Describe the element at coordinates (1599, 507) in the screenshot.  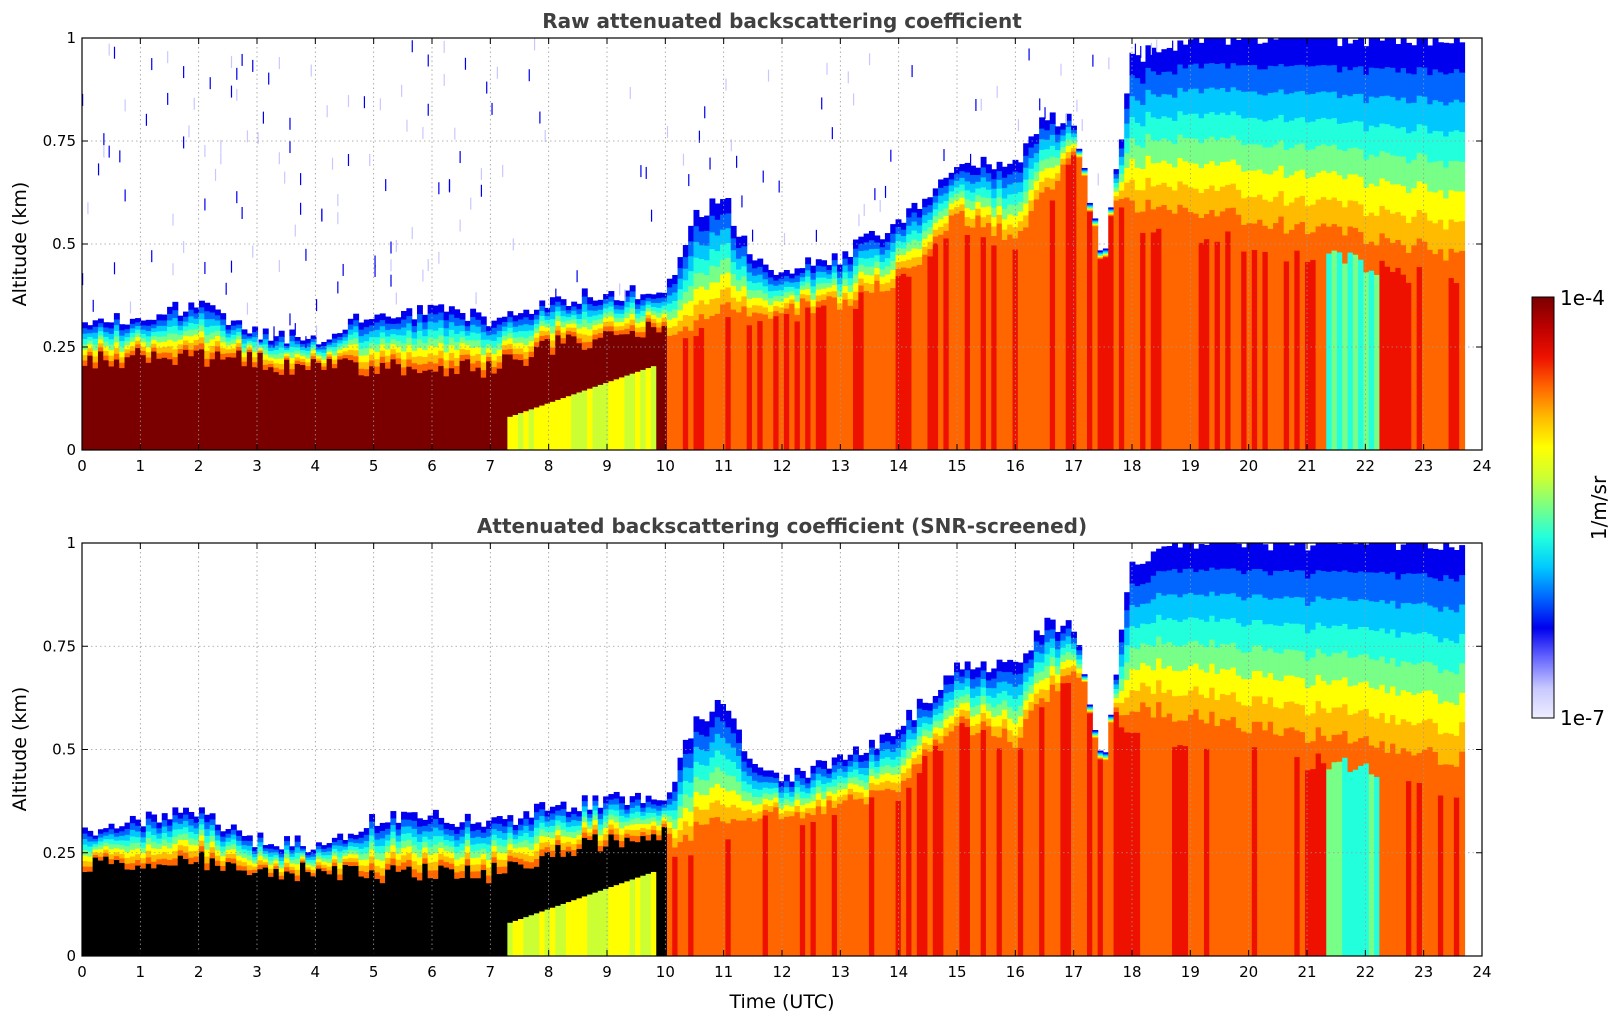
I see `colorbar-units-label: 1/m/sr` at that location.